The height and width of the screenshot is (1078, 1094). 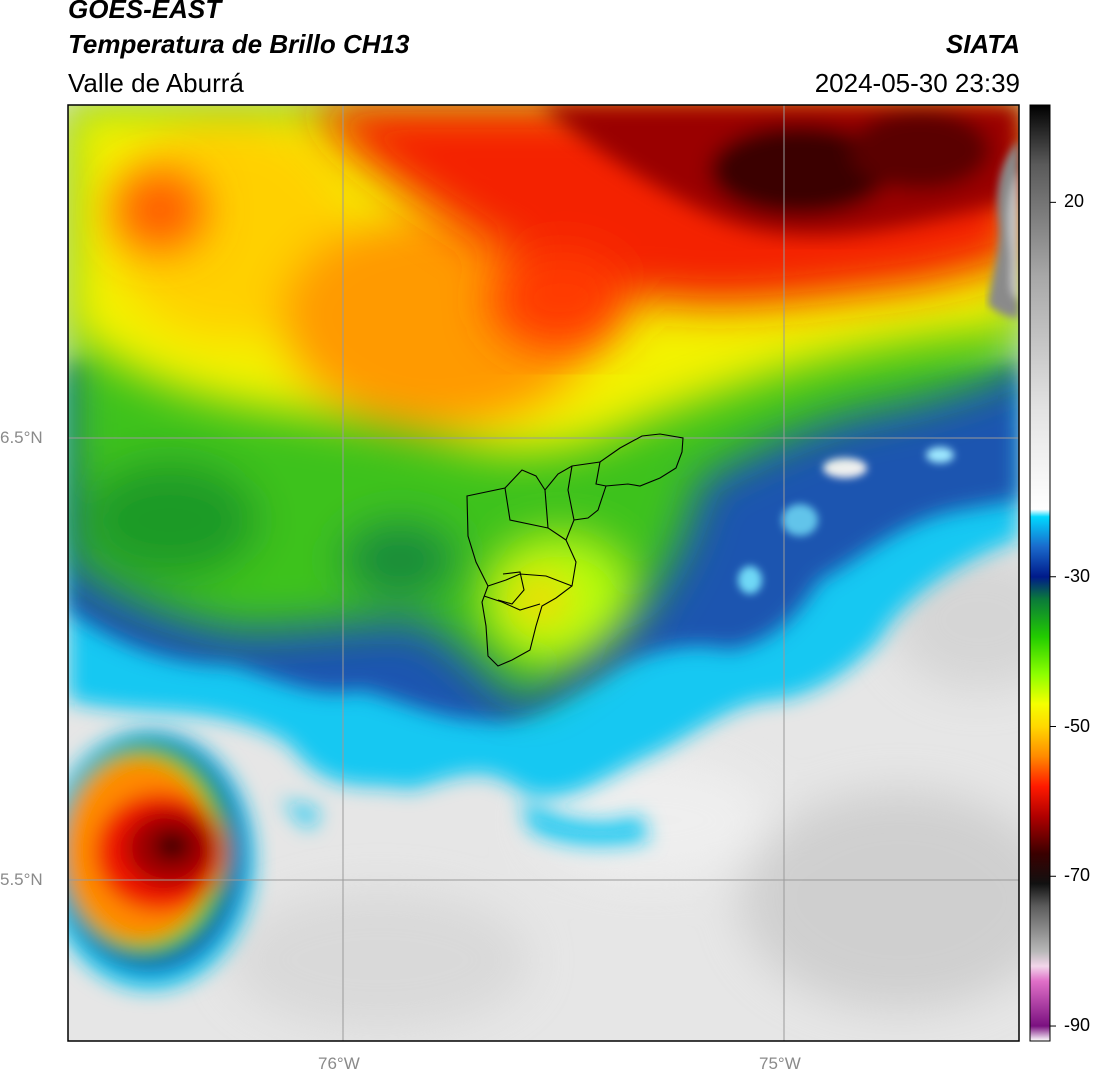 What do you see at coordinates (156, 83) in the screenshot?
I see `region-subtitle: Valle de Aburrá` at bounding box center [156, 83].